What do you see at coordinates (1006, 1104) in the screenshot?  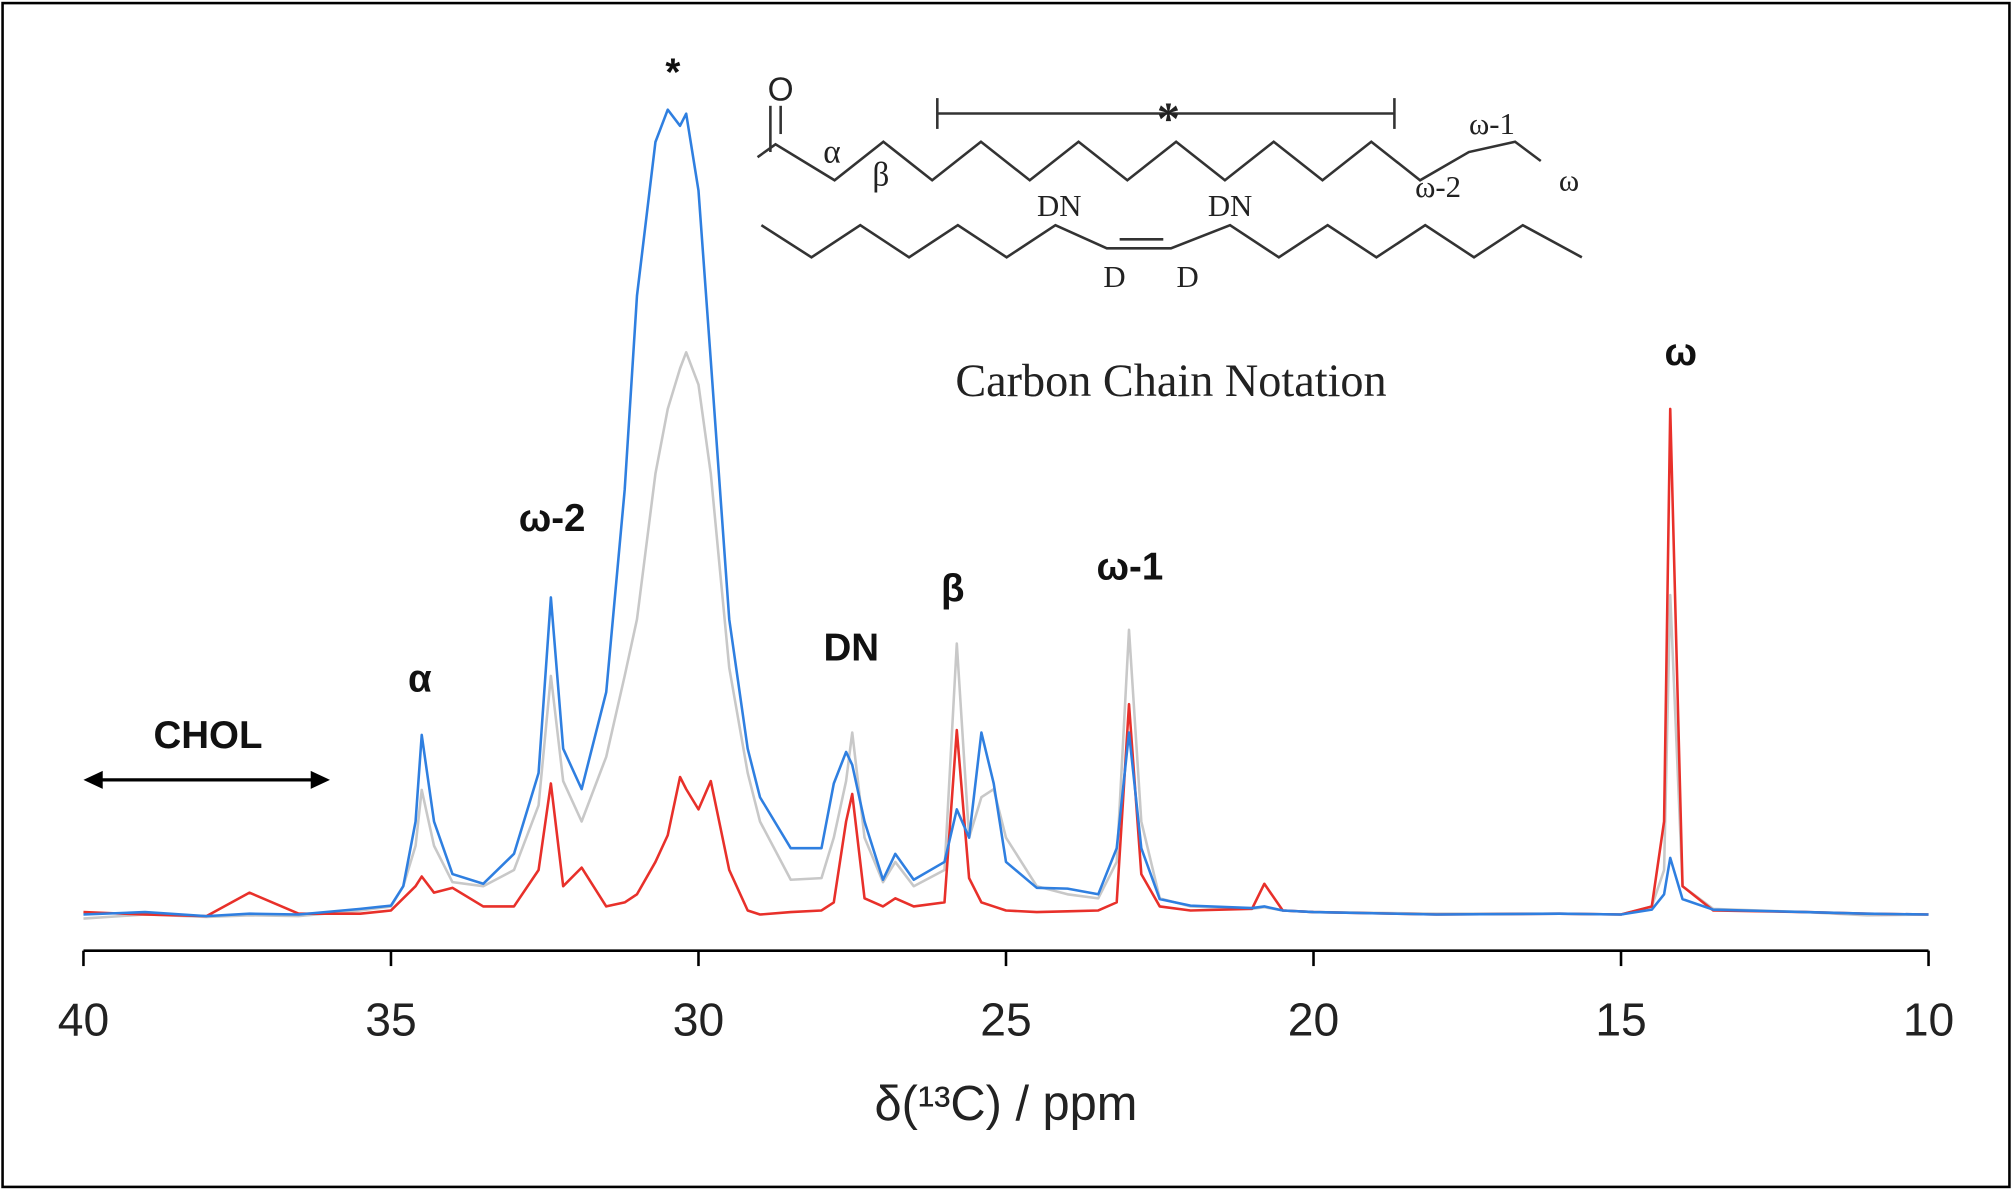 I see `x-axis-label: δ(¹³C) / ppm` at bounding box center [1006, 1104].